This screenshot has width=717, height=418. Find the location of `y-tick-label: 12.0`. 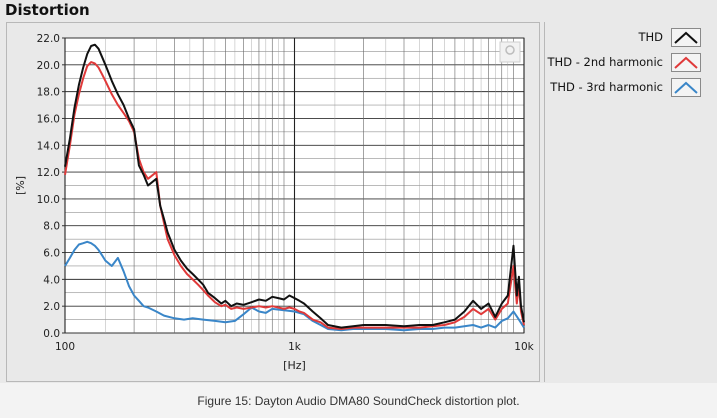

y-tick-label: 12.0 is located at coordinates (48, 173).